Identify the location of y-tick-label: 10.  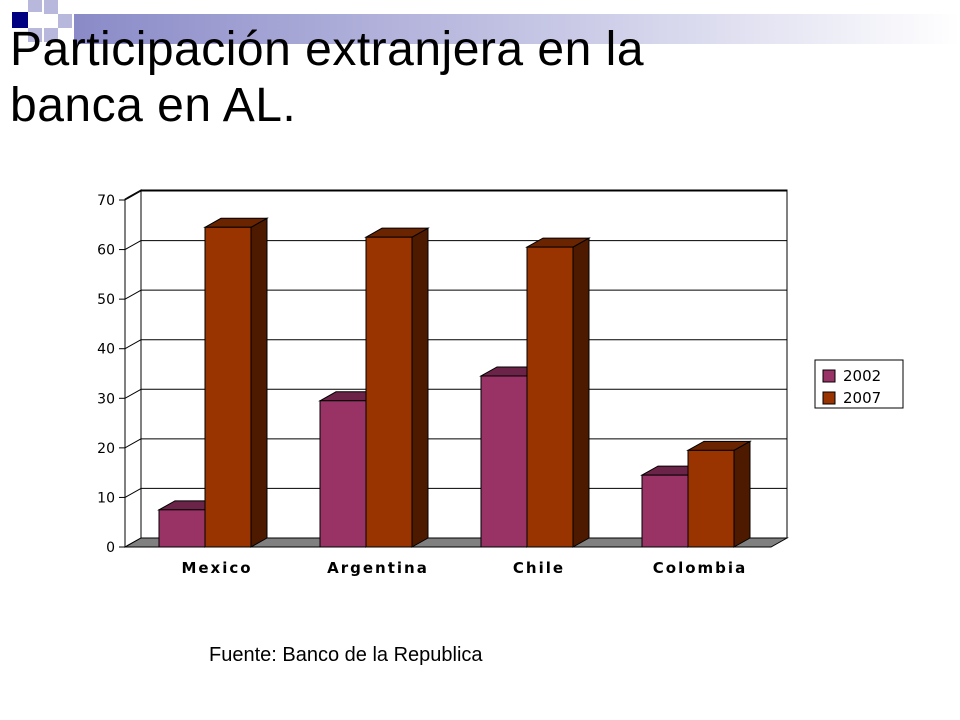
(106, 498).